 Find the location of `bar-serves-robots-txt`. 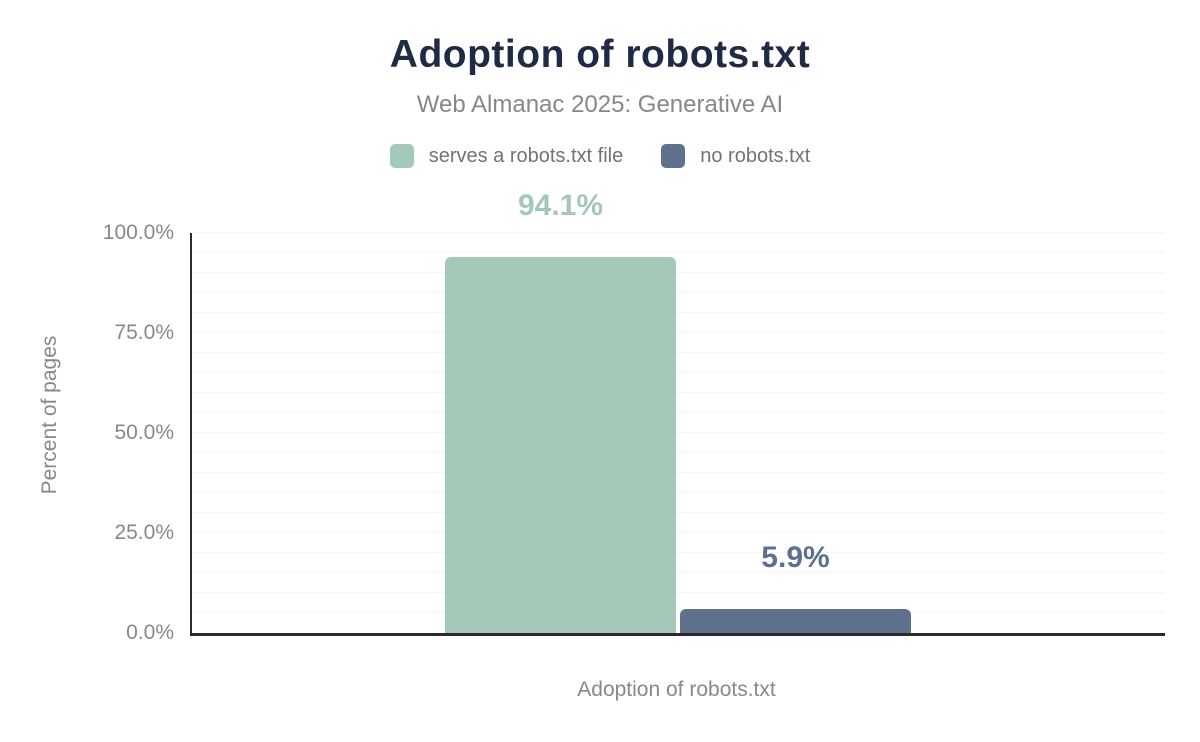

bar-serves-robots-txt is located at coordinates (560, 444).